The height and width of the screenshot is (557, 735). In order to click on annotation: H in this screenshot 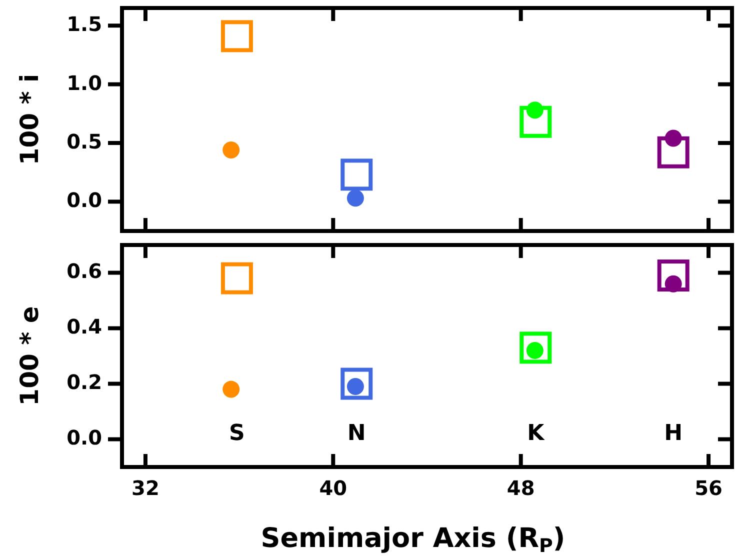, I will do `click(673, 433)`.